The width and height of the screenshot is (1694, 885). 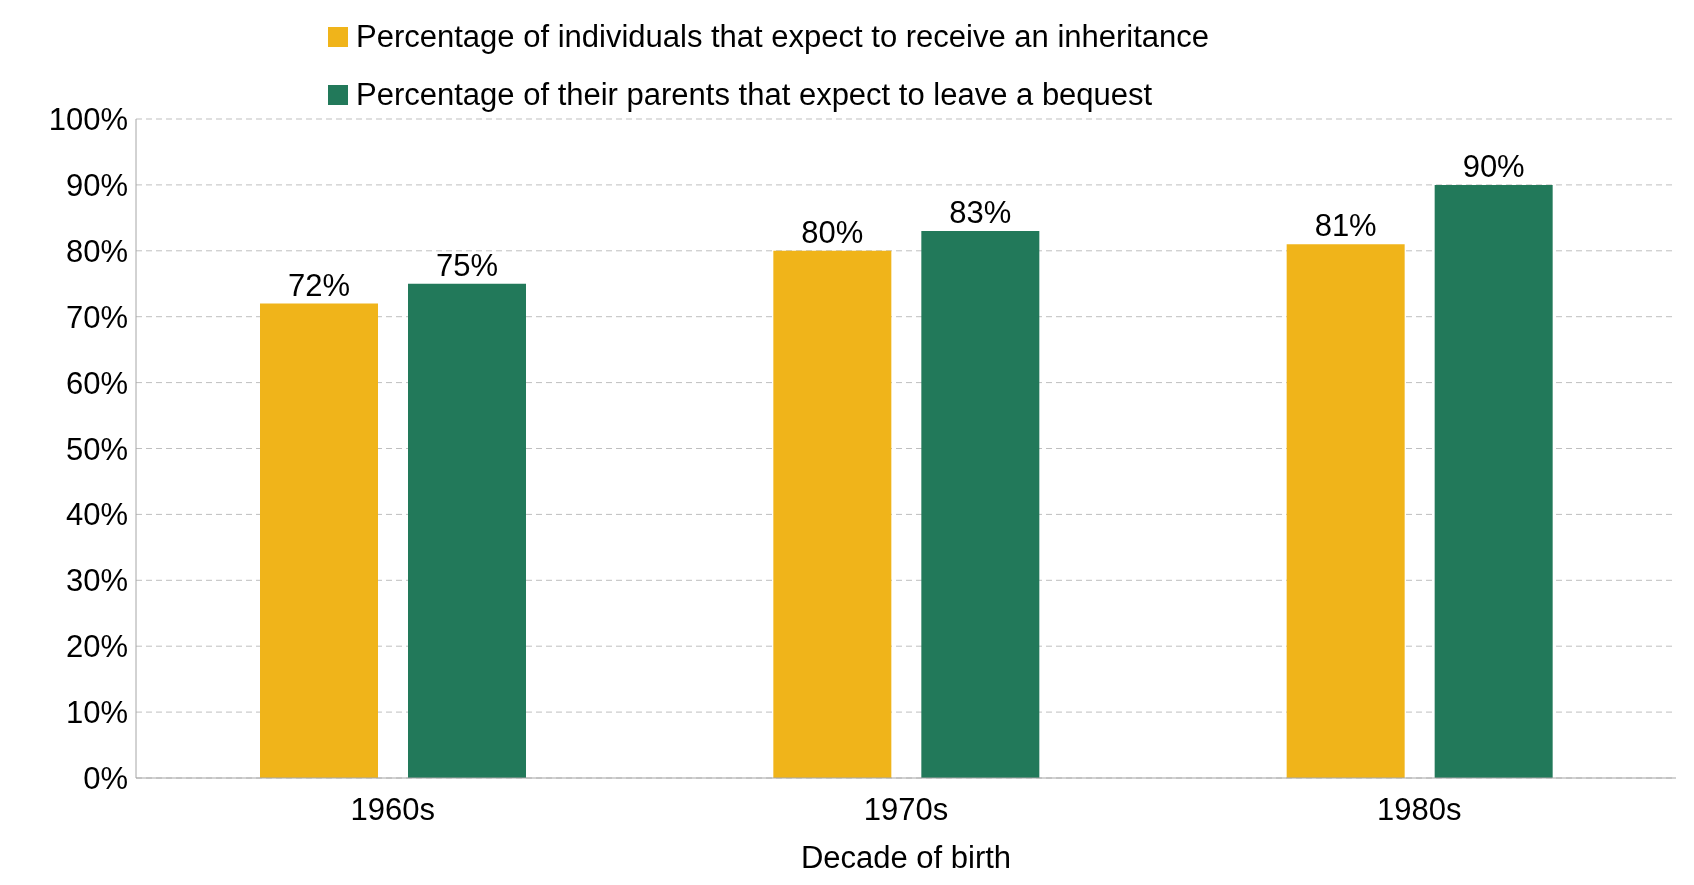 What do you see at coordinates (96, 713) in the screenshot?
I see `y-tick-label: 10%` at bounding box center [96, 713].